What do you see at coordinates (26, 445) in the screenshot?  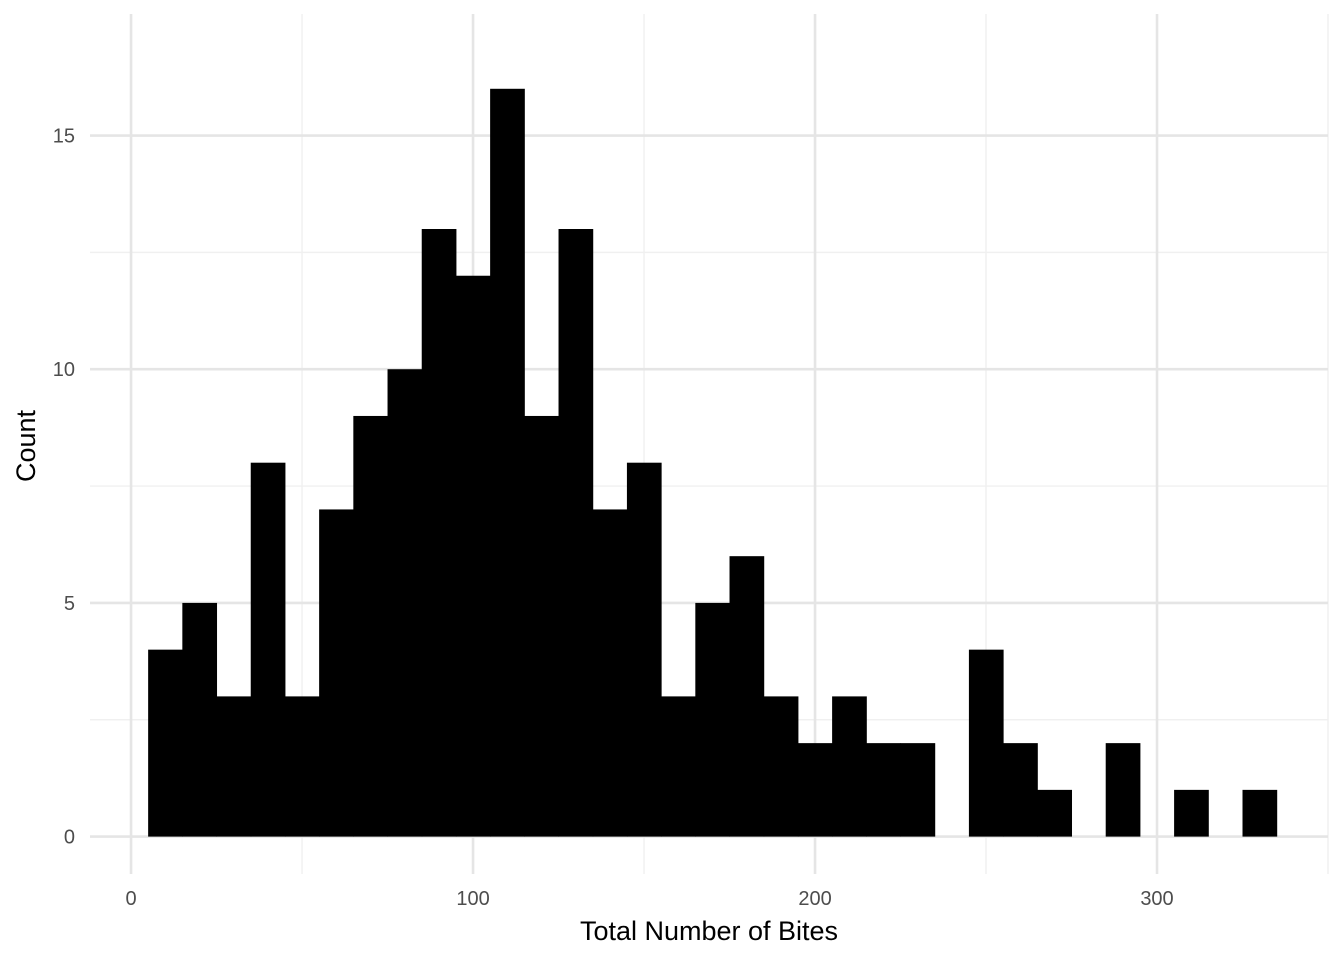 I see `y-axis-title: Count` at bounding box center [26, 445].